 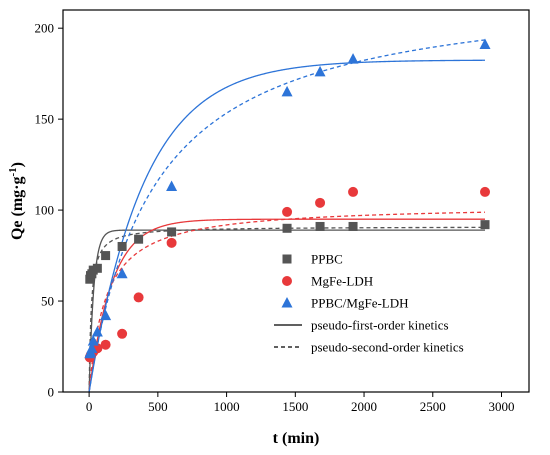 I want to click on x-tick-label: 3000, so click(x=502, y=406).